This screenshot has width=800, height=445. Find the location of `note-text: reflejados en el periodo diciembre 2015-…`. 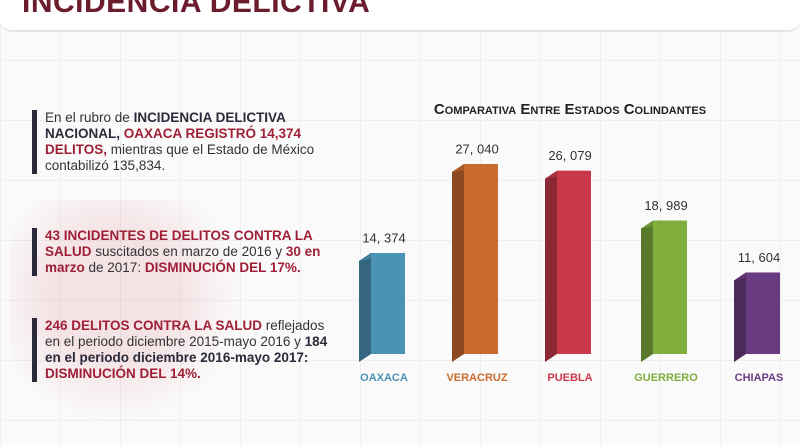

note-text: reflejados en el periodo diciembre 2015-… is located at coordinates (185, 333).